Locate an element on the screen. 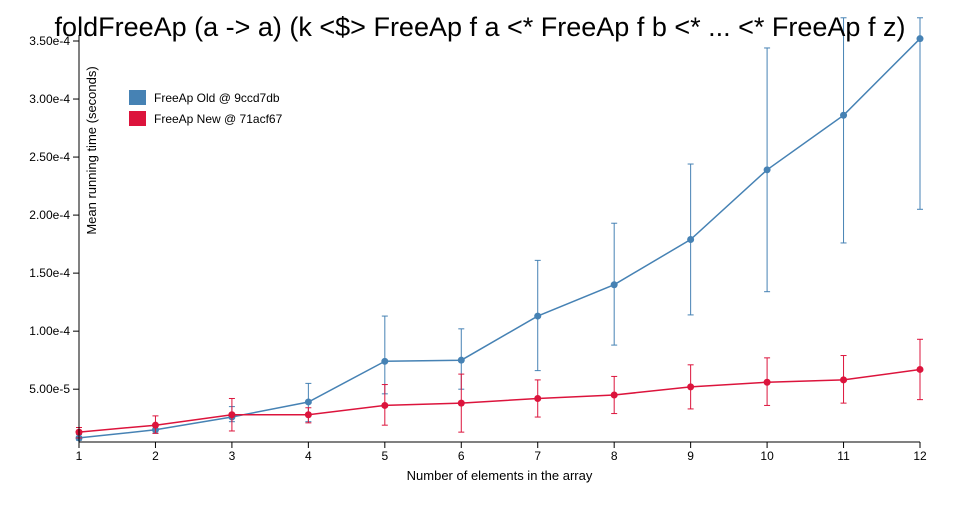  legend: FreeAp Old @ 9ccd7db FreeAp New @ 71acf67 is located at coordinates (206, 108).